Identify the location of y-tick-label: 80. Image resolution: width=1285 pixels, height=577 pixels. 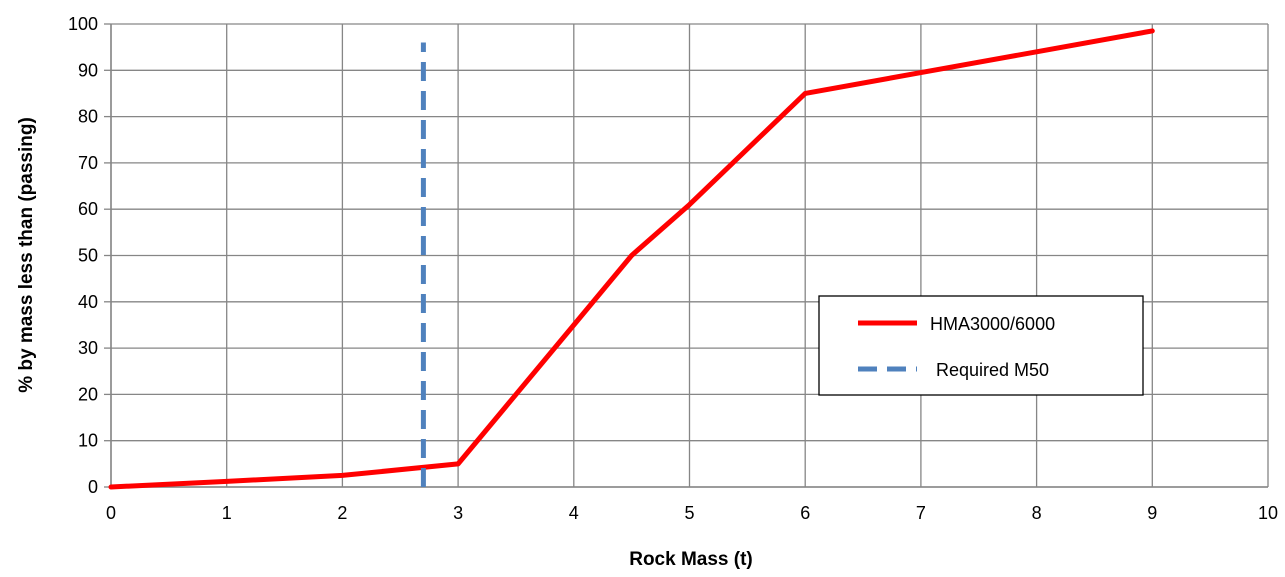
(88, 117).